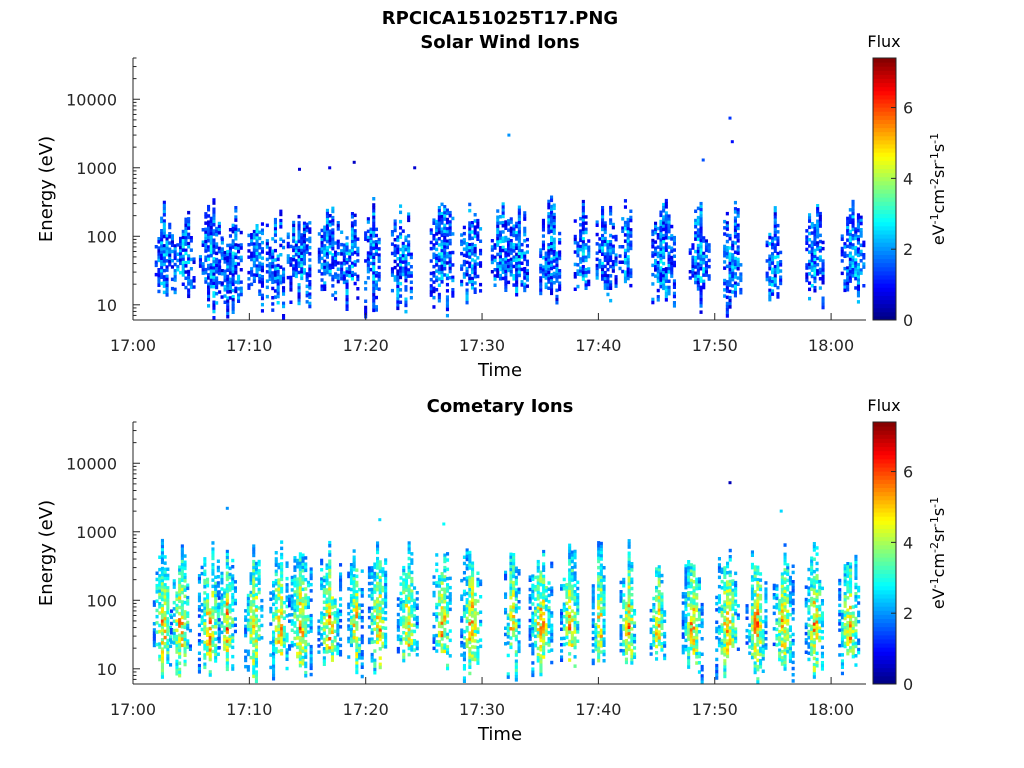 The width and height of the screenshot is (1024, 768). What do you see at coordinates (908, 320) in the screenshot?
I see `colorbar-tick-label: 0` at bounding box center [908, 320].